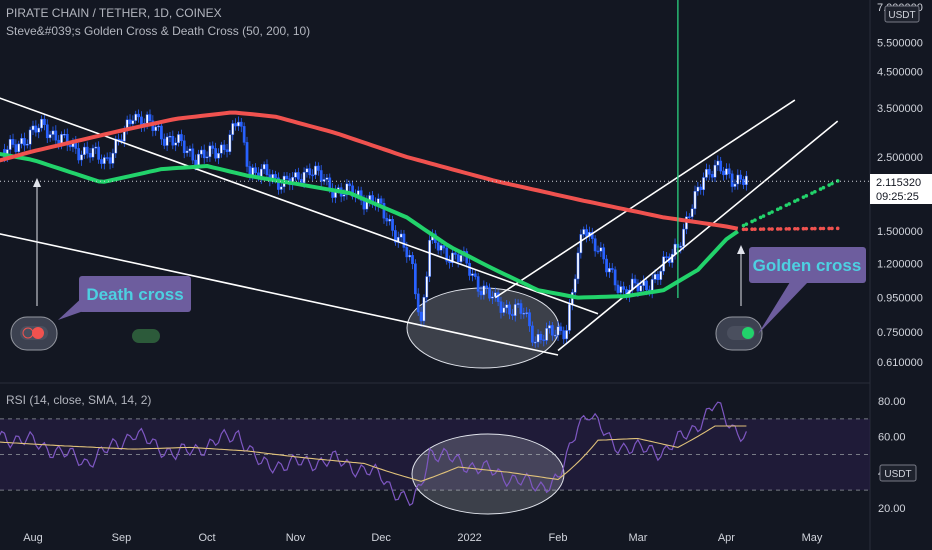  Describe the element at coordinates (807, 265) in the screenshot. I see `golden-callout-box` at that location.